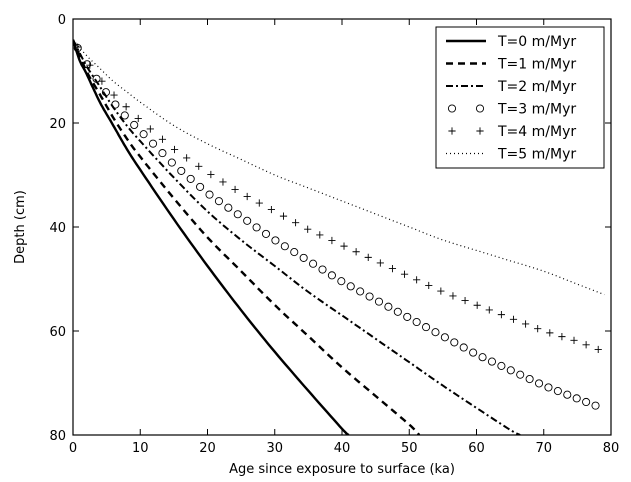 This screenshot has width=631, height=482. I want to click on legend-label: T=0 m/Myr, so click(536, 42).